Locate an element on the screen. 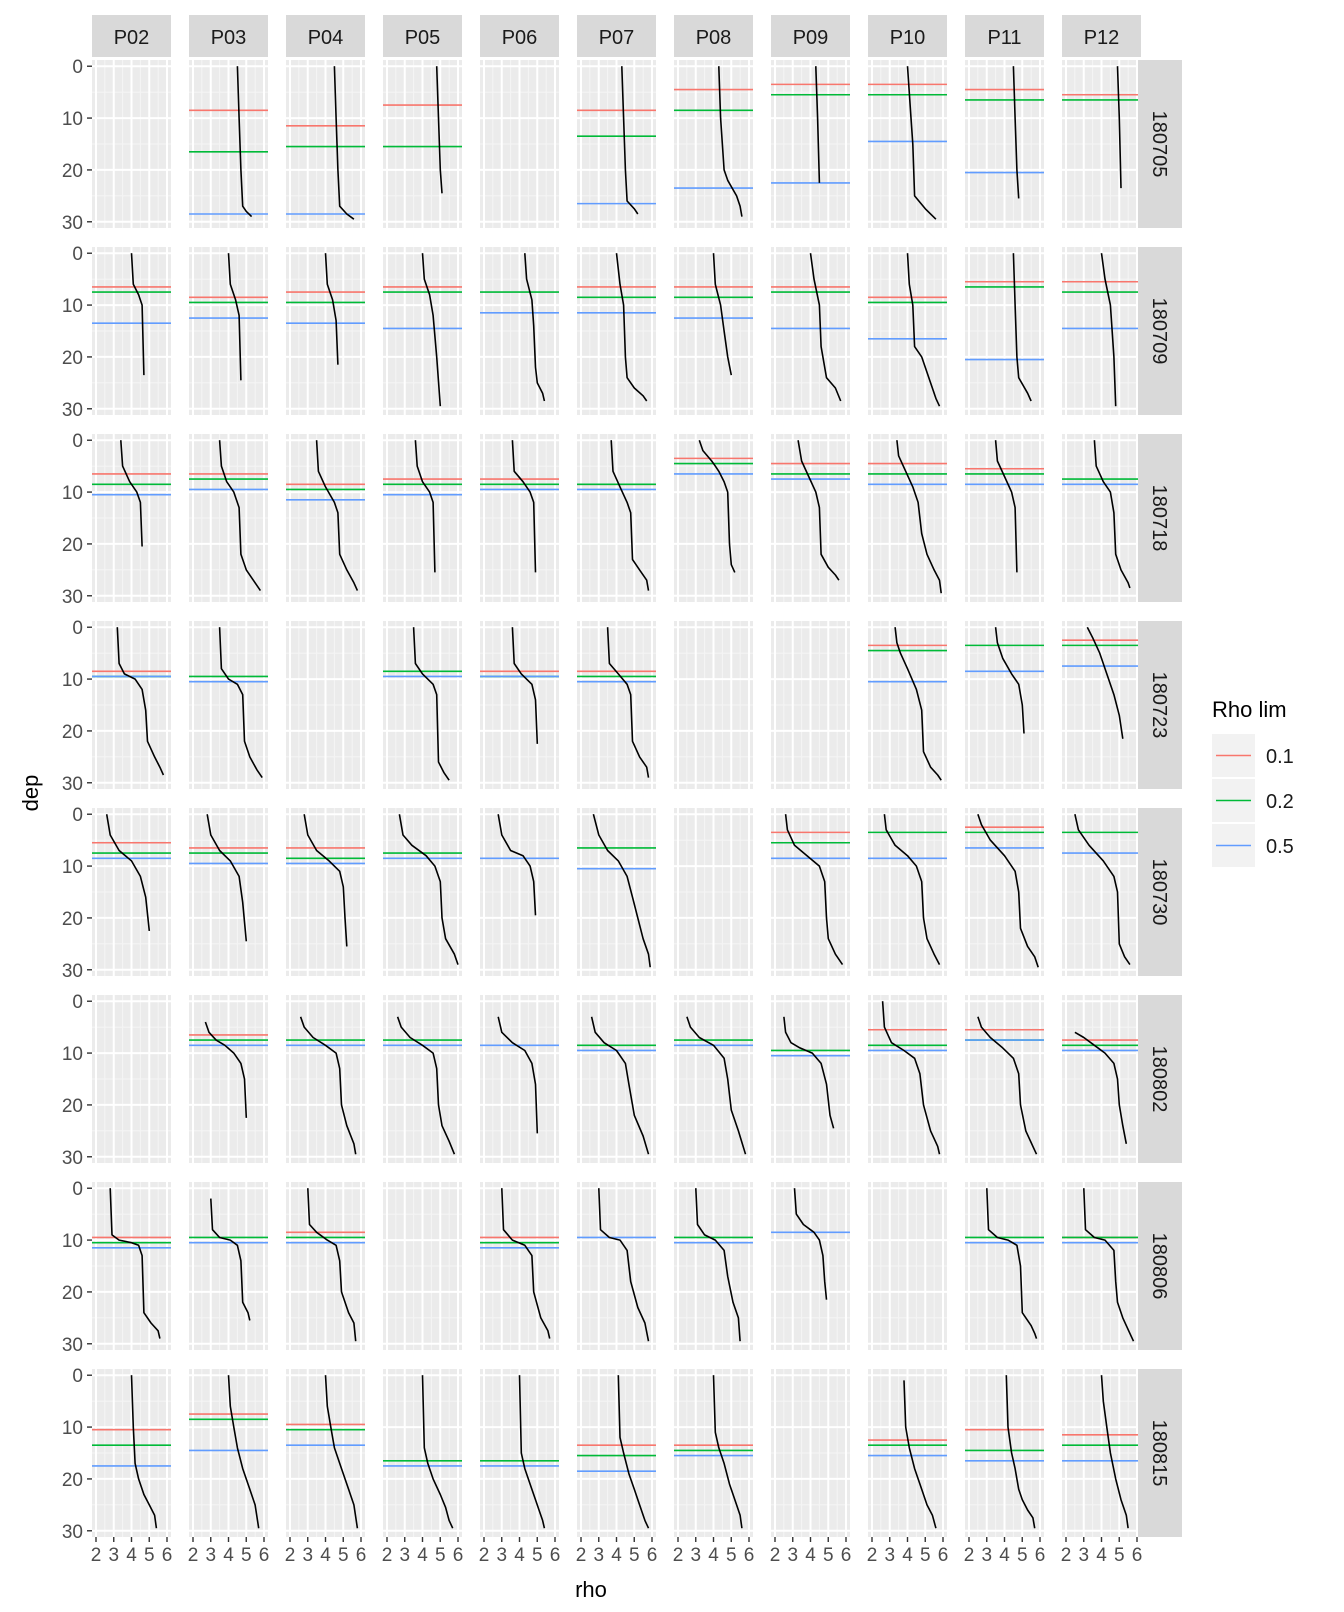 The image size is (1344, 1612). y-axis-title: dep is located at coordinates (30, 793).